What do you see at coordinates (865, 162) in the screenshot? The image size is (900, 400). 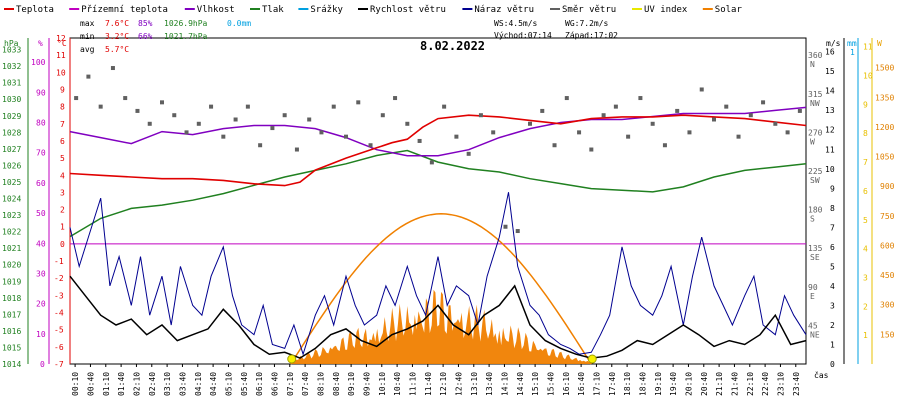 I see `uv-tick: 7` at bounding box center [865, 162].